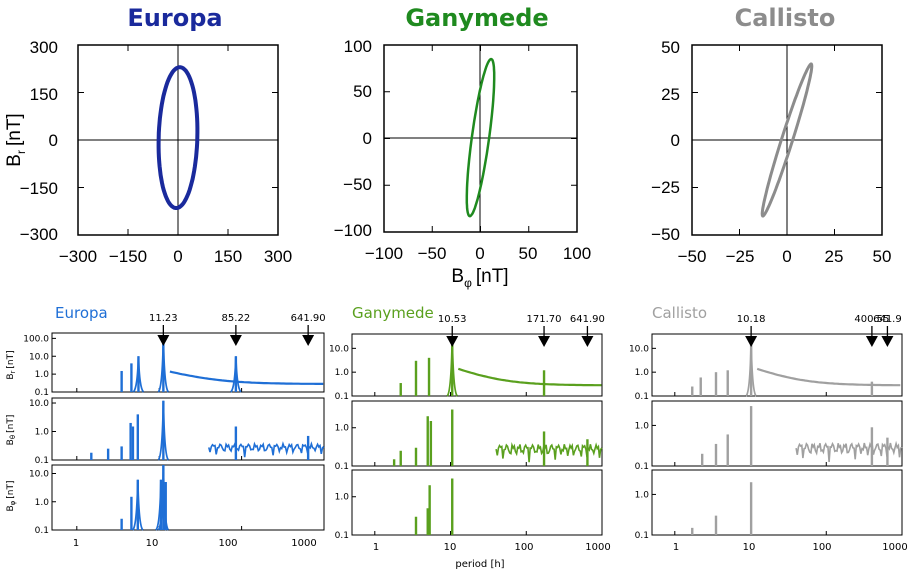 The height and width of the screenshot is (573, 914). Describe the element at coordinates (544, 319) in the screenshot. I see `period-label: 171.70` at that location.